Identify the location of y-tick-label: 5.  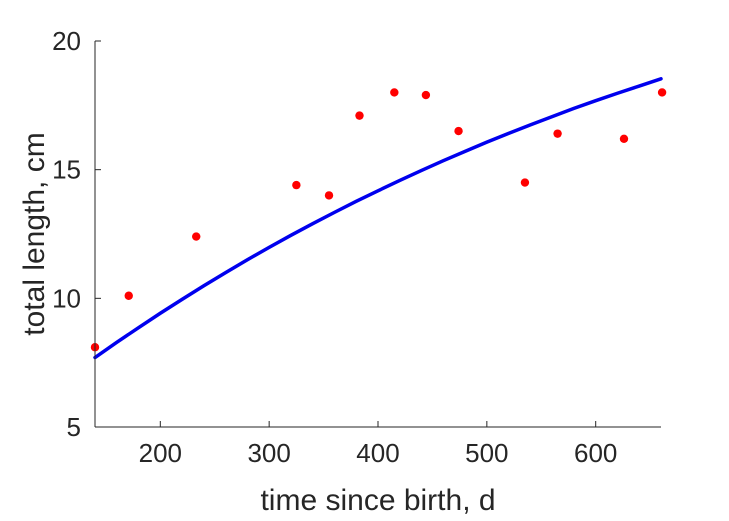
(74, 427).